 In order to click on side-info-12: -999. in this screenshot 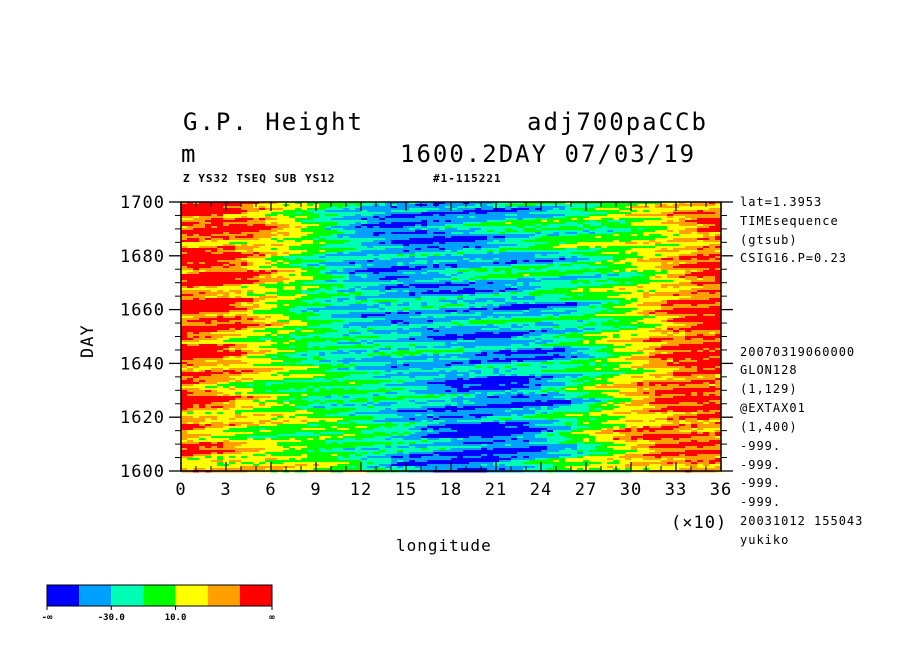, I will do `click(761, 483)`.